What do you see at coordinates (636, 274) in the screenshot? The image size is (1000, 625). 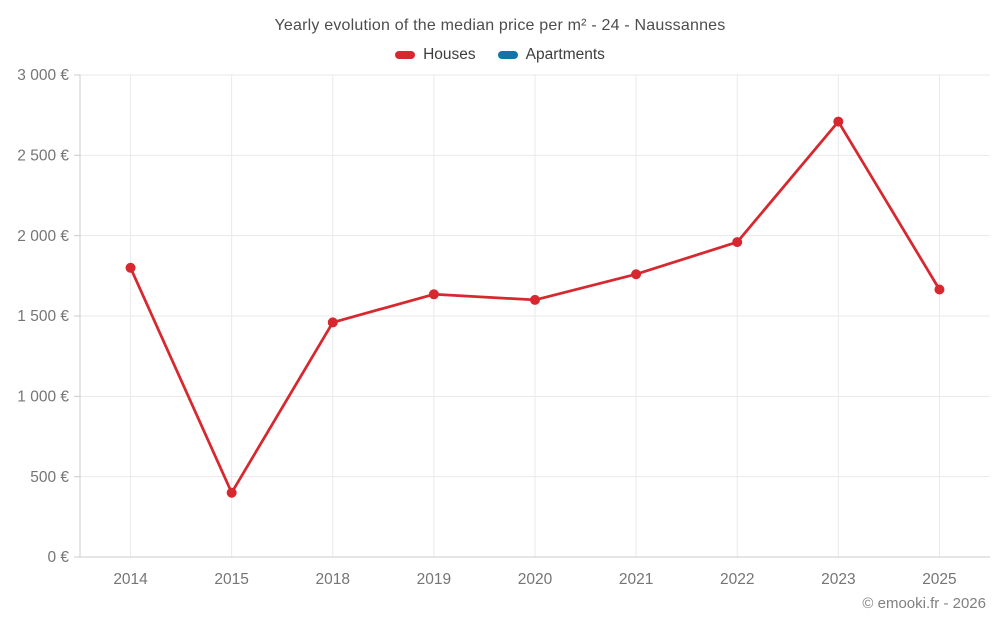 I see `data-point-houses-2021` at bounding box center [636, 274].